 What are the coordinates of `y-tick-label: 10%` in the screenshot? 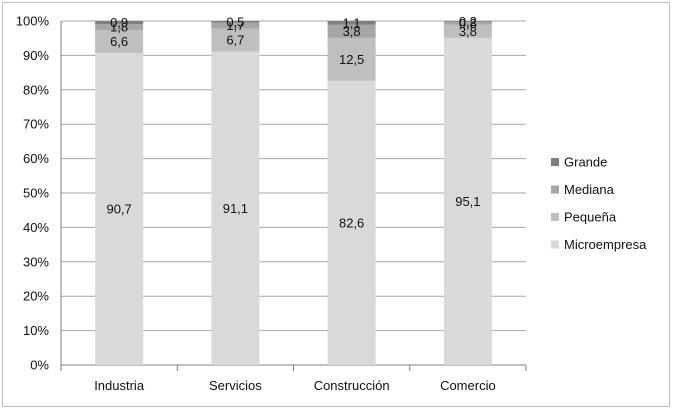 It's located at (36, 330).